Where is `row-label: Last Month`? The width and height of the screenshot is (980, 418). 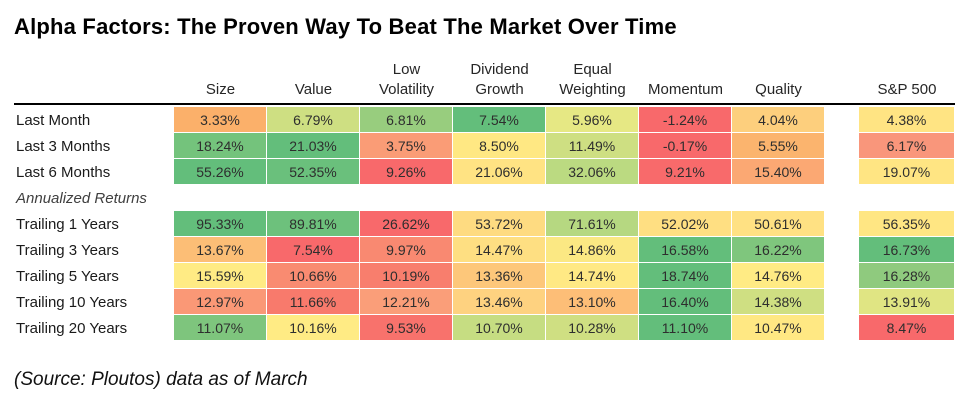 row-label: Last Month is located at coordinates (53, 120).